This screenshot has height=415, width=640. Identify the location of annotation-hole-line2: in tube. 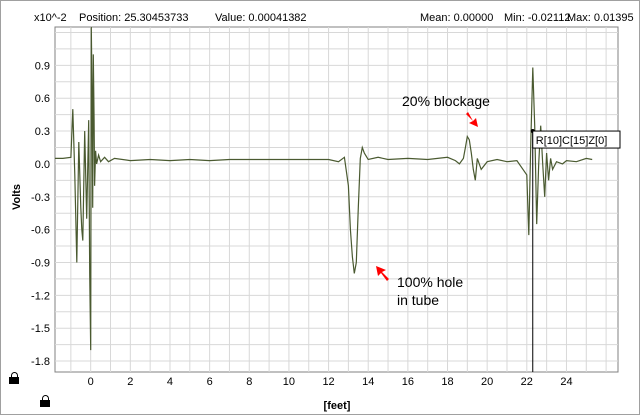
(418, 300).